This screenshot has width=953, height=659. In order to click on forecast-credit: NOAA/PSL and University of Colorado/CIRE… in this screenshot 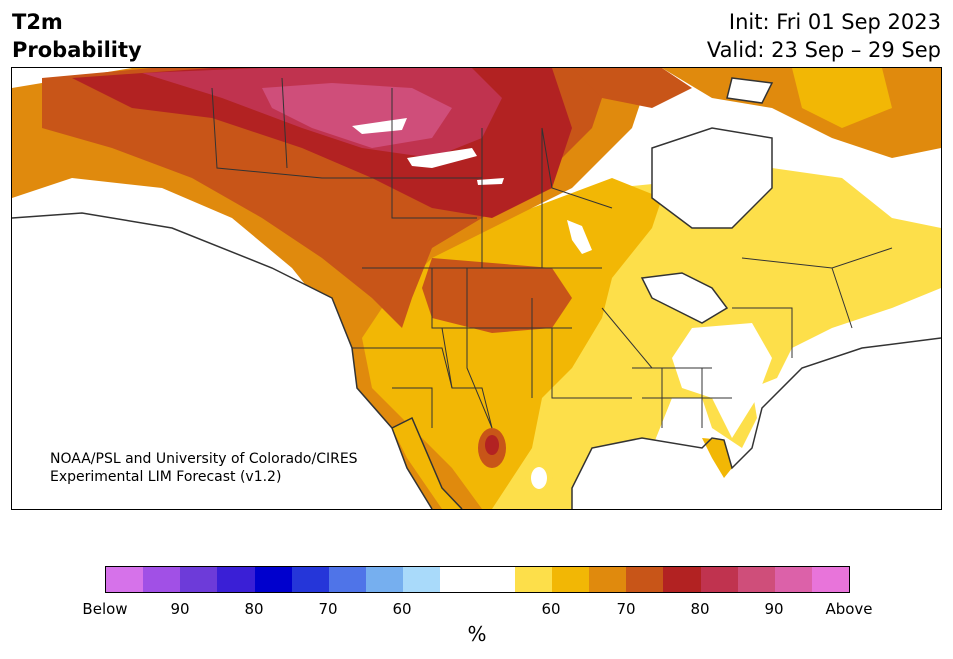, I will do `click(204, 468)`.